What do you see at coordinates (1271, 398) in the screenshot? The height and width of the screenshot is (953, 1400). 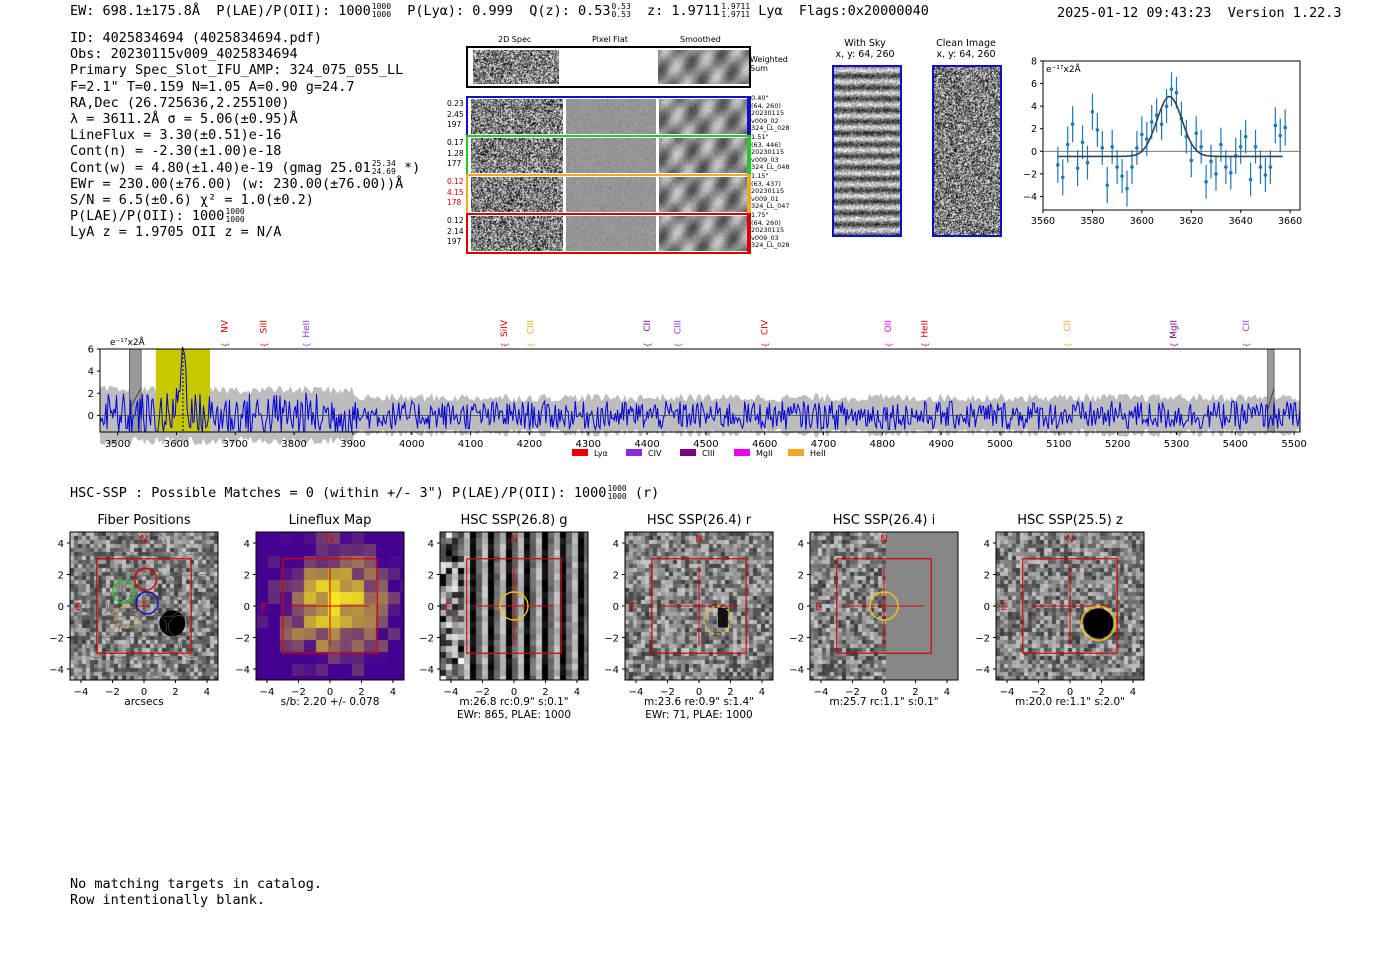 I see `masked-region-hatch` at bounding box center [1271, 398].